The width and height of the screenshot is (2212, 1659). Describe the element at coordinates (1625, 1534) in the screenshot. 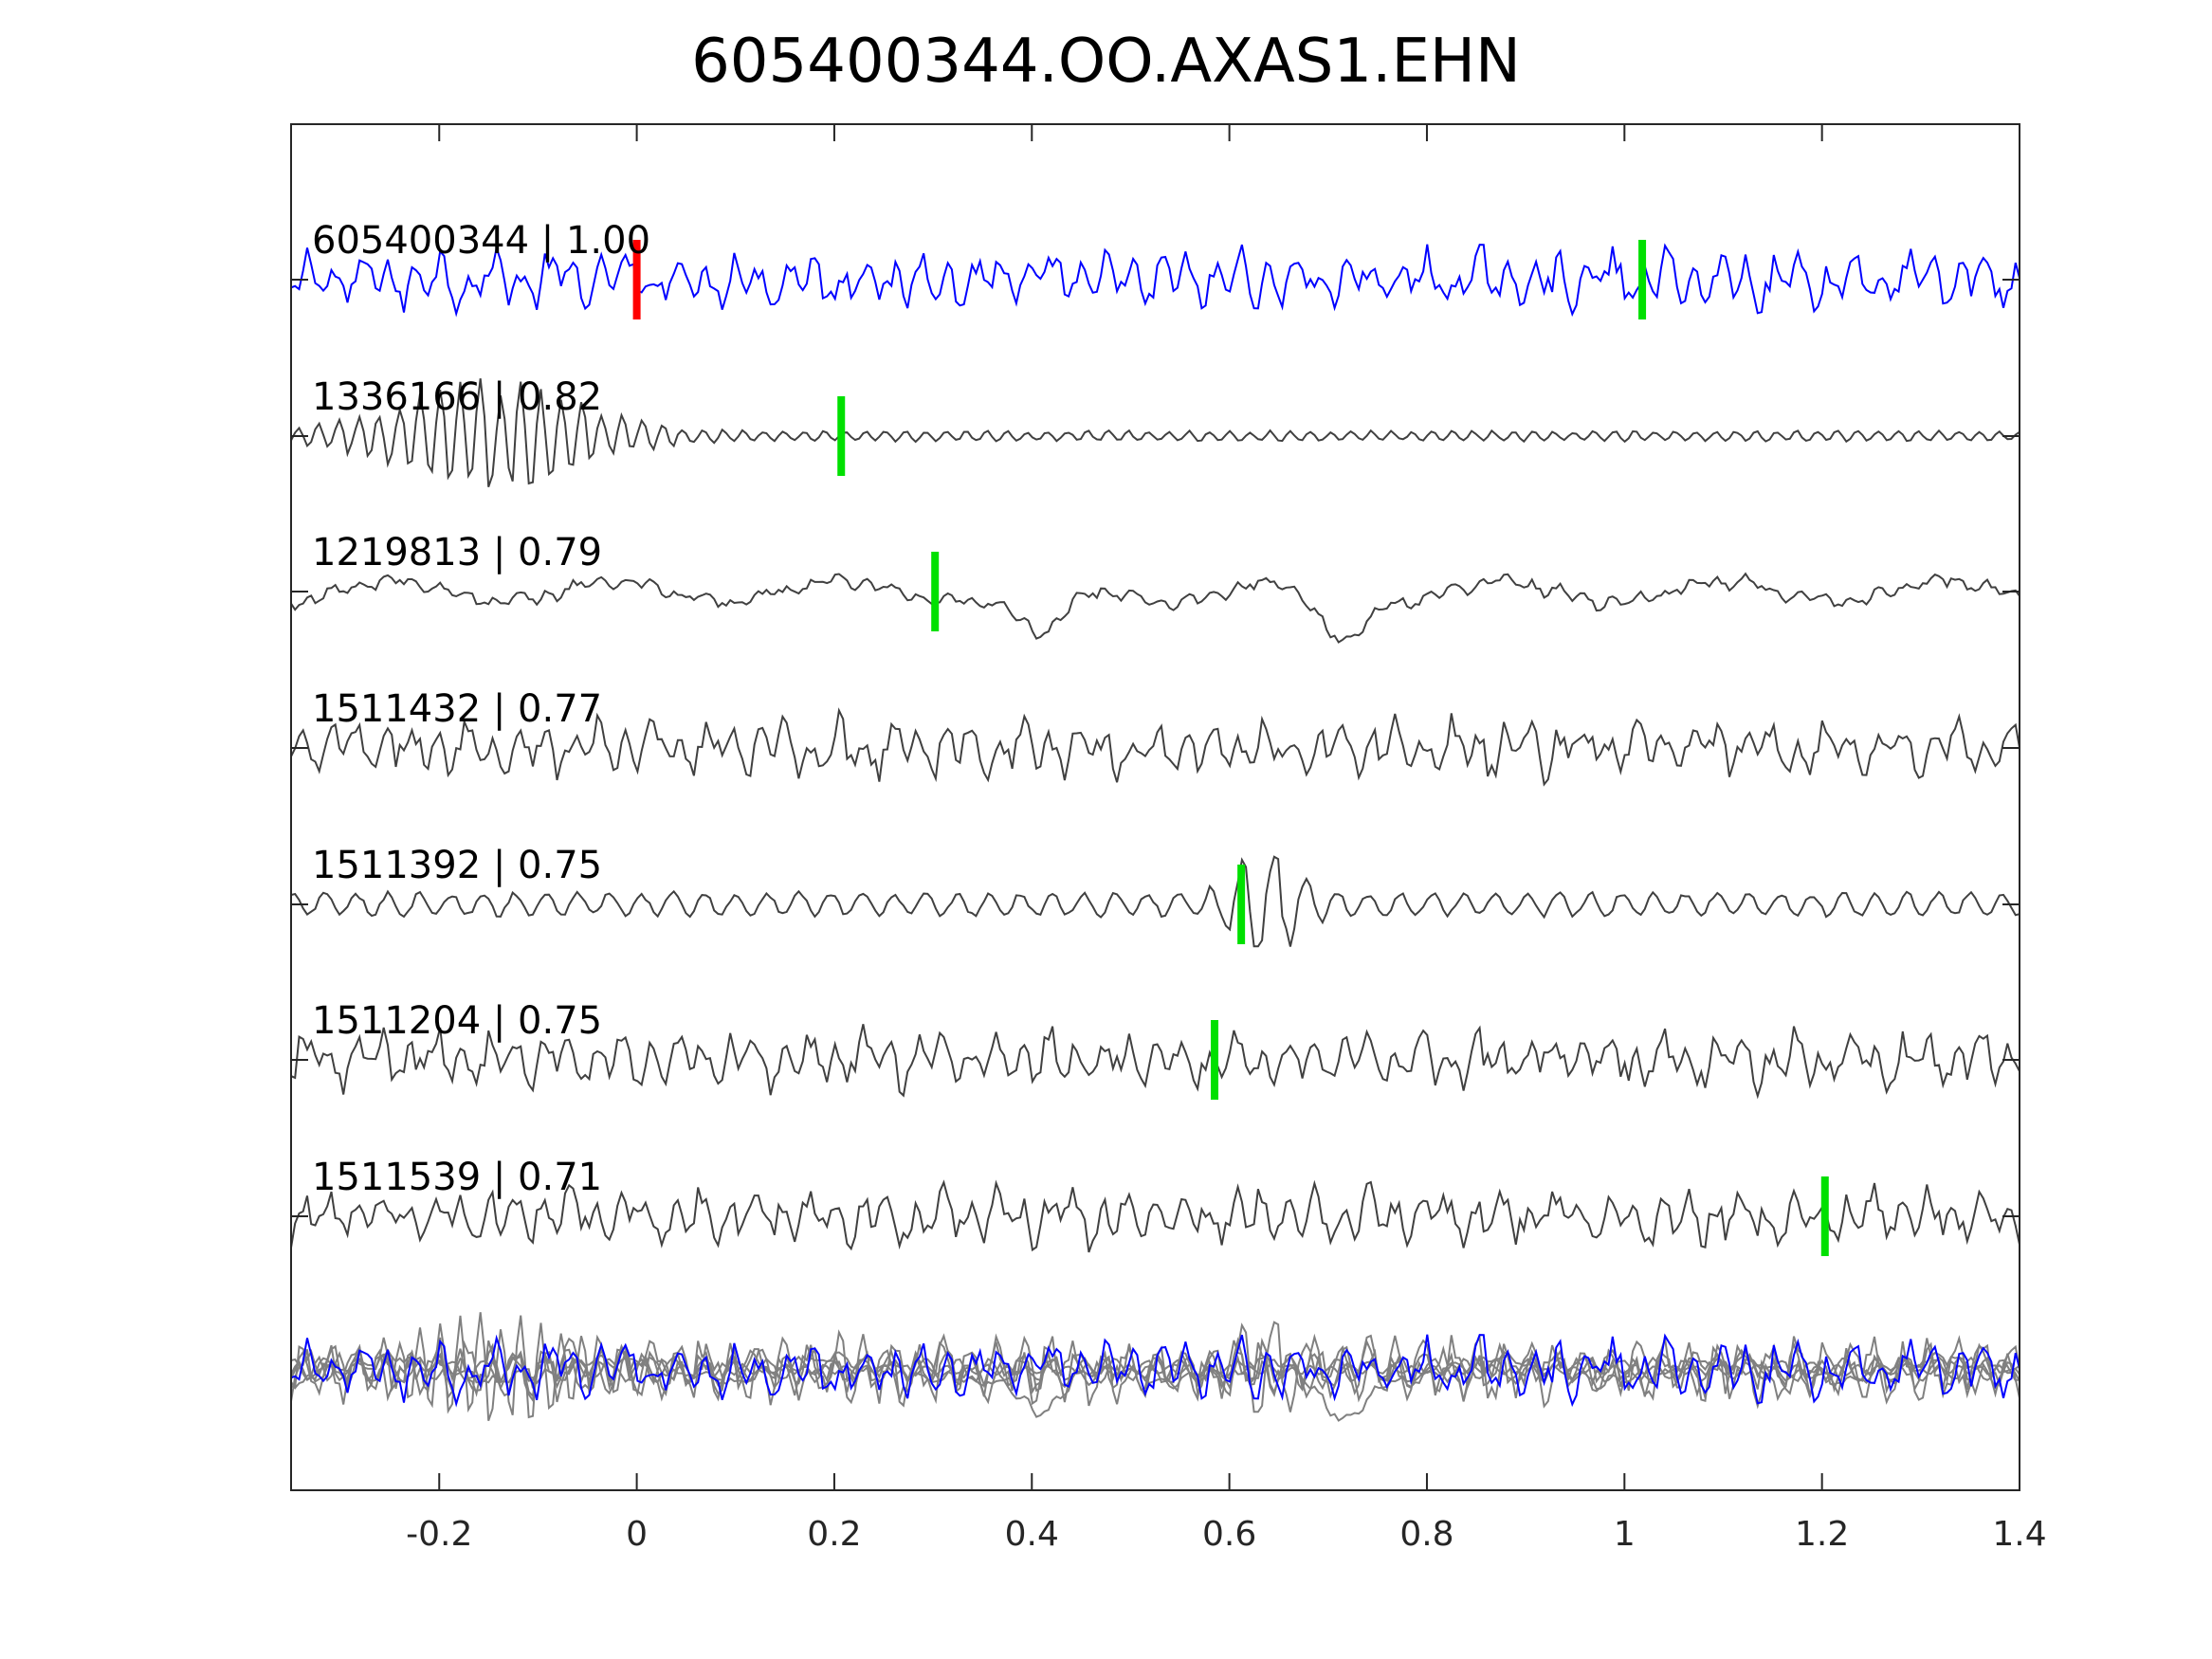

I see `x-tick-label: 1` at that location.